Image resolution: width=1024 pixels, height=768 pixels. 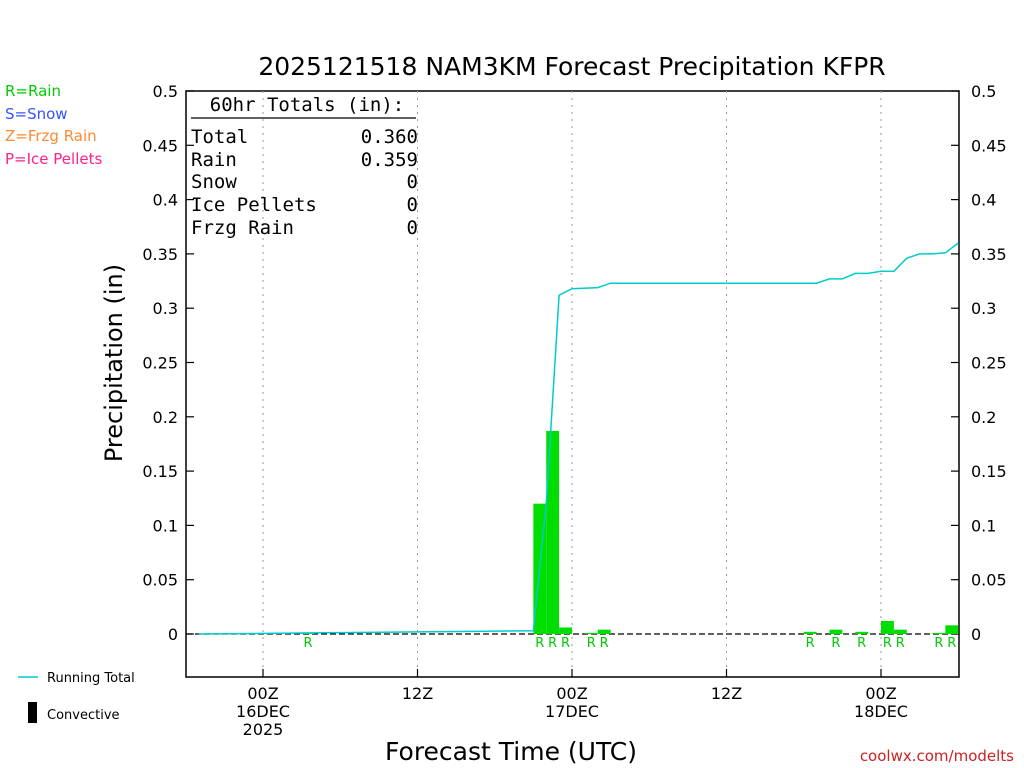 I want to click on y-tick-label-right: 0.5, so click(x=983, y=91).